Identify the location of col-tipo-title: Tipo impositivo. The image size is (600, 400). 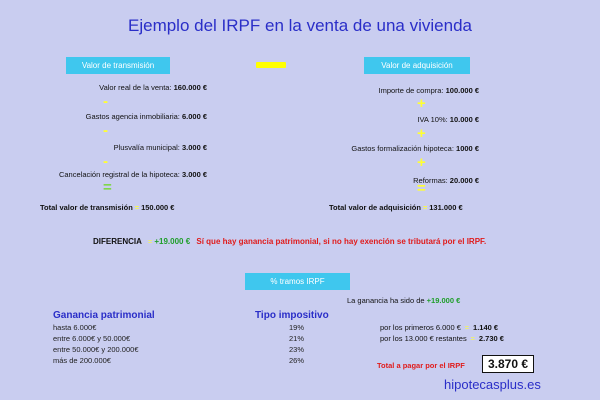
(292, 315).